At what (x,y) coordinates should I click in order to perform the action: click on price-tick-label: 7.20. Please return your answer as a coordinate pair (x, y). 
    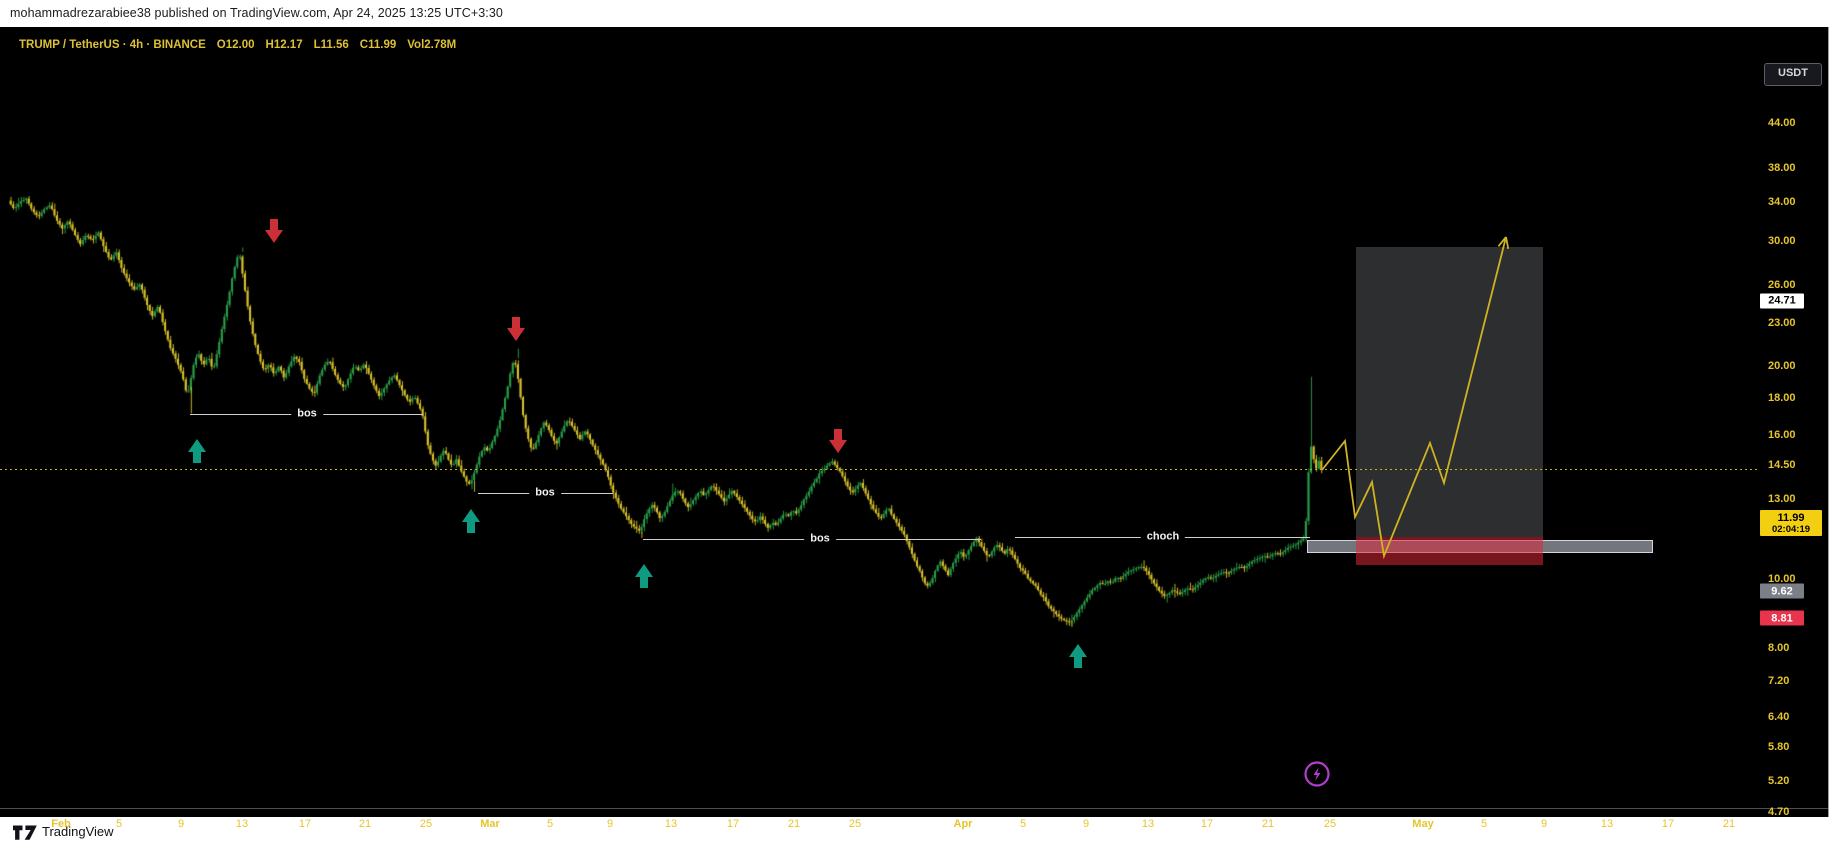
    Looking at the image, I should click on (1779, 680).